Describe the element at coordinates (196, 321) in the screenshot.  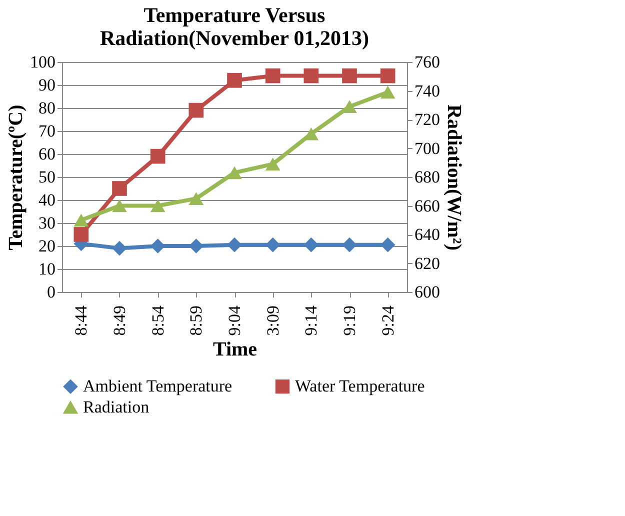
I see `x-tick-label: 8:59` at that location.